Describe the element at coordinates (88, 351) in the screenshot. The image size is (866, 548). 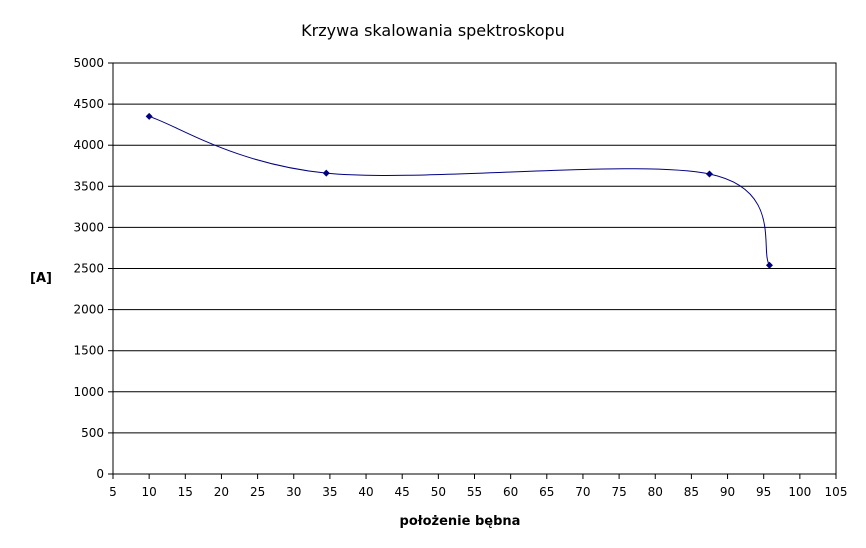
I see `y-tick-label: 1500` at that location.